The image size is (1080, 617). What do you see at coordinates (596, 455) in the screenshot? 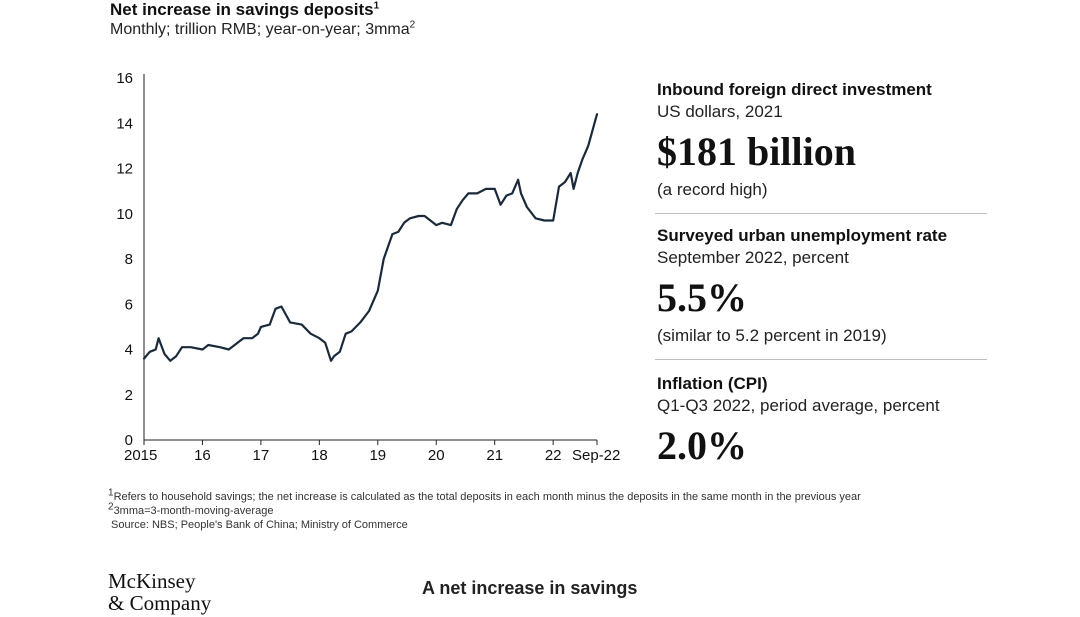
I see `x-tick-label: Sep-22` at bounding box center [596, 455].